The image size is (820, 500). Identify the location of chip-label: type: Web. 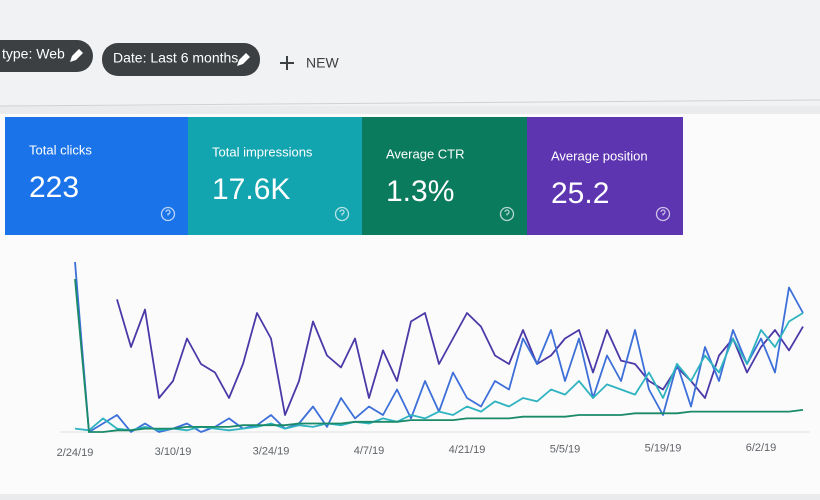
(33, 54).